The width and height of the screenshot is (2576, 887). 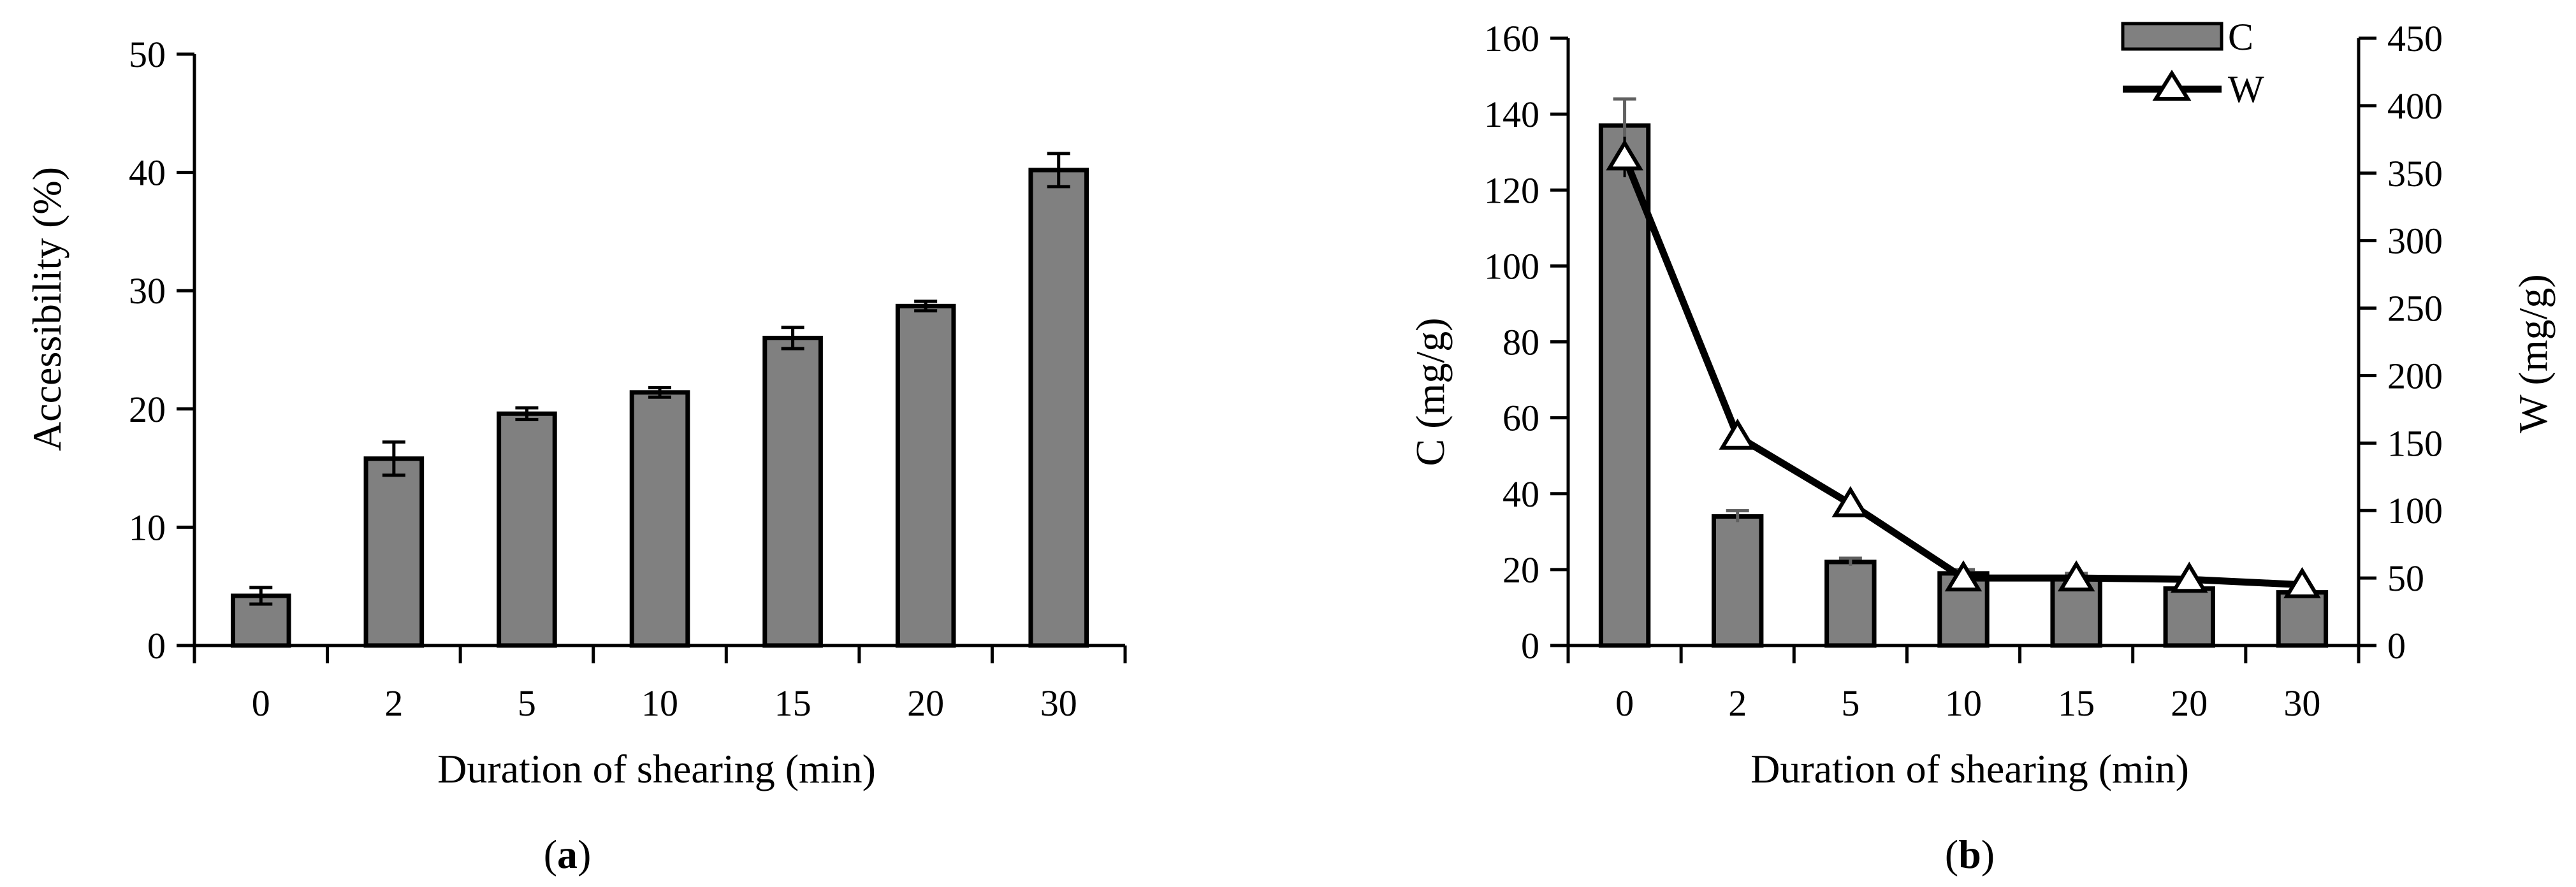 What do you see at coordinates (2415, 308) in the screenshot?
I see `y2-tick-label: 250` at bounding box center [2415, 308].